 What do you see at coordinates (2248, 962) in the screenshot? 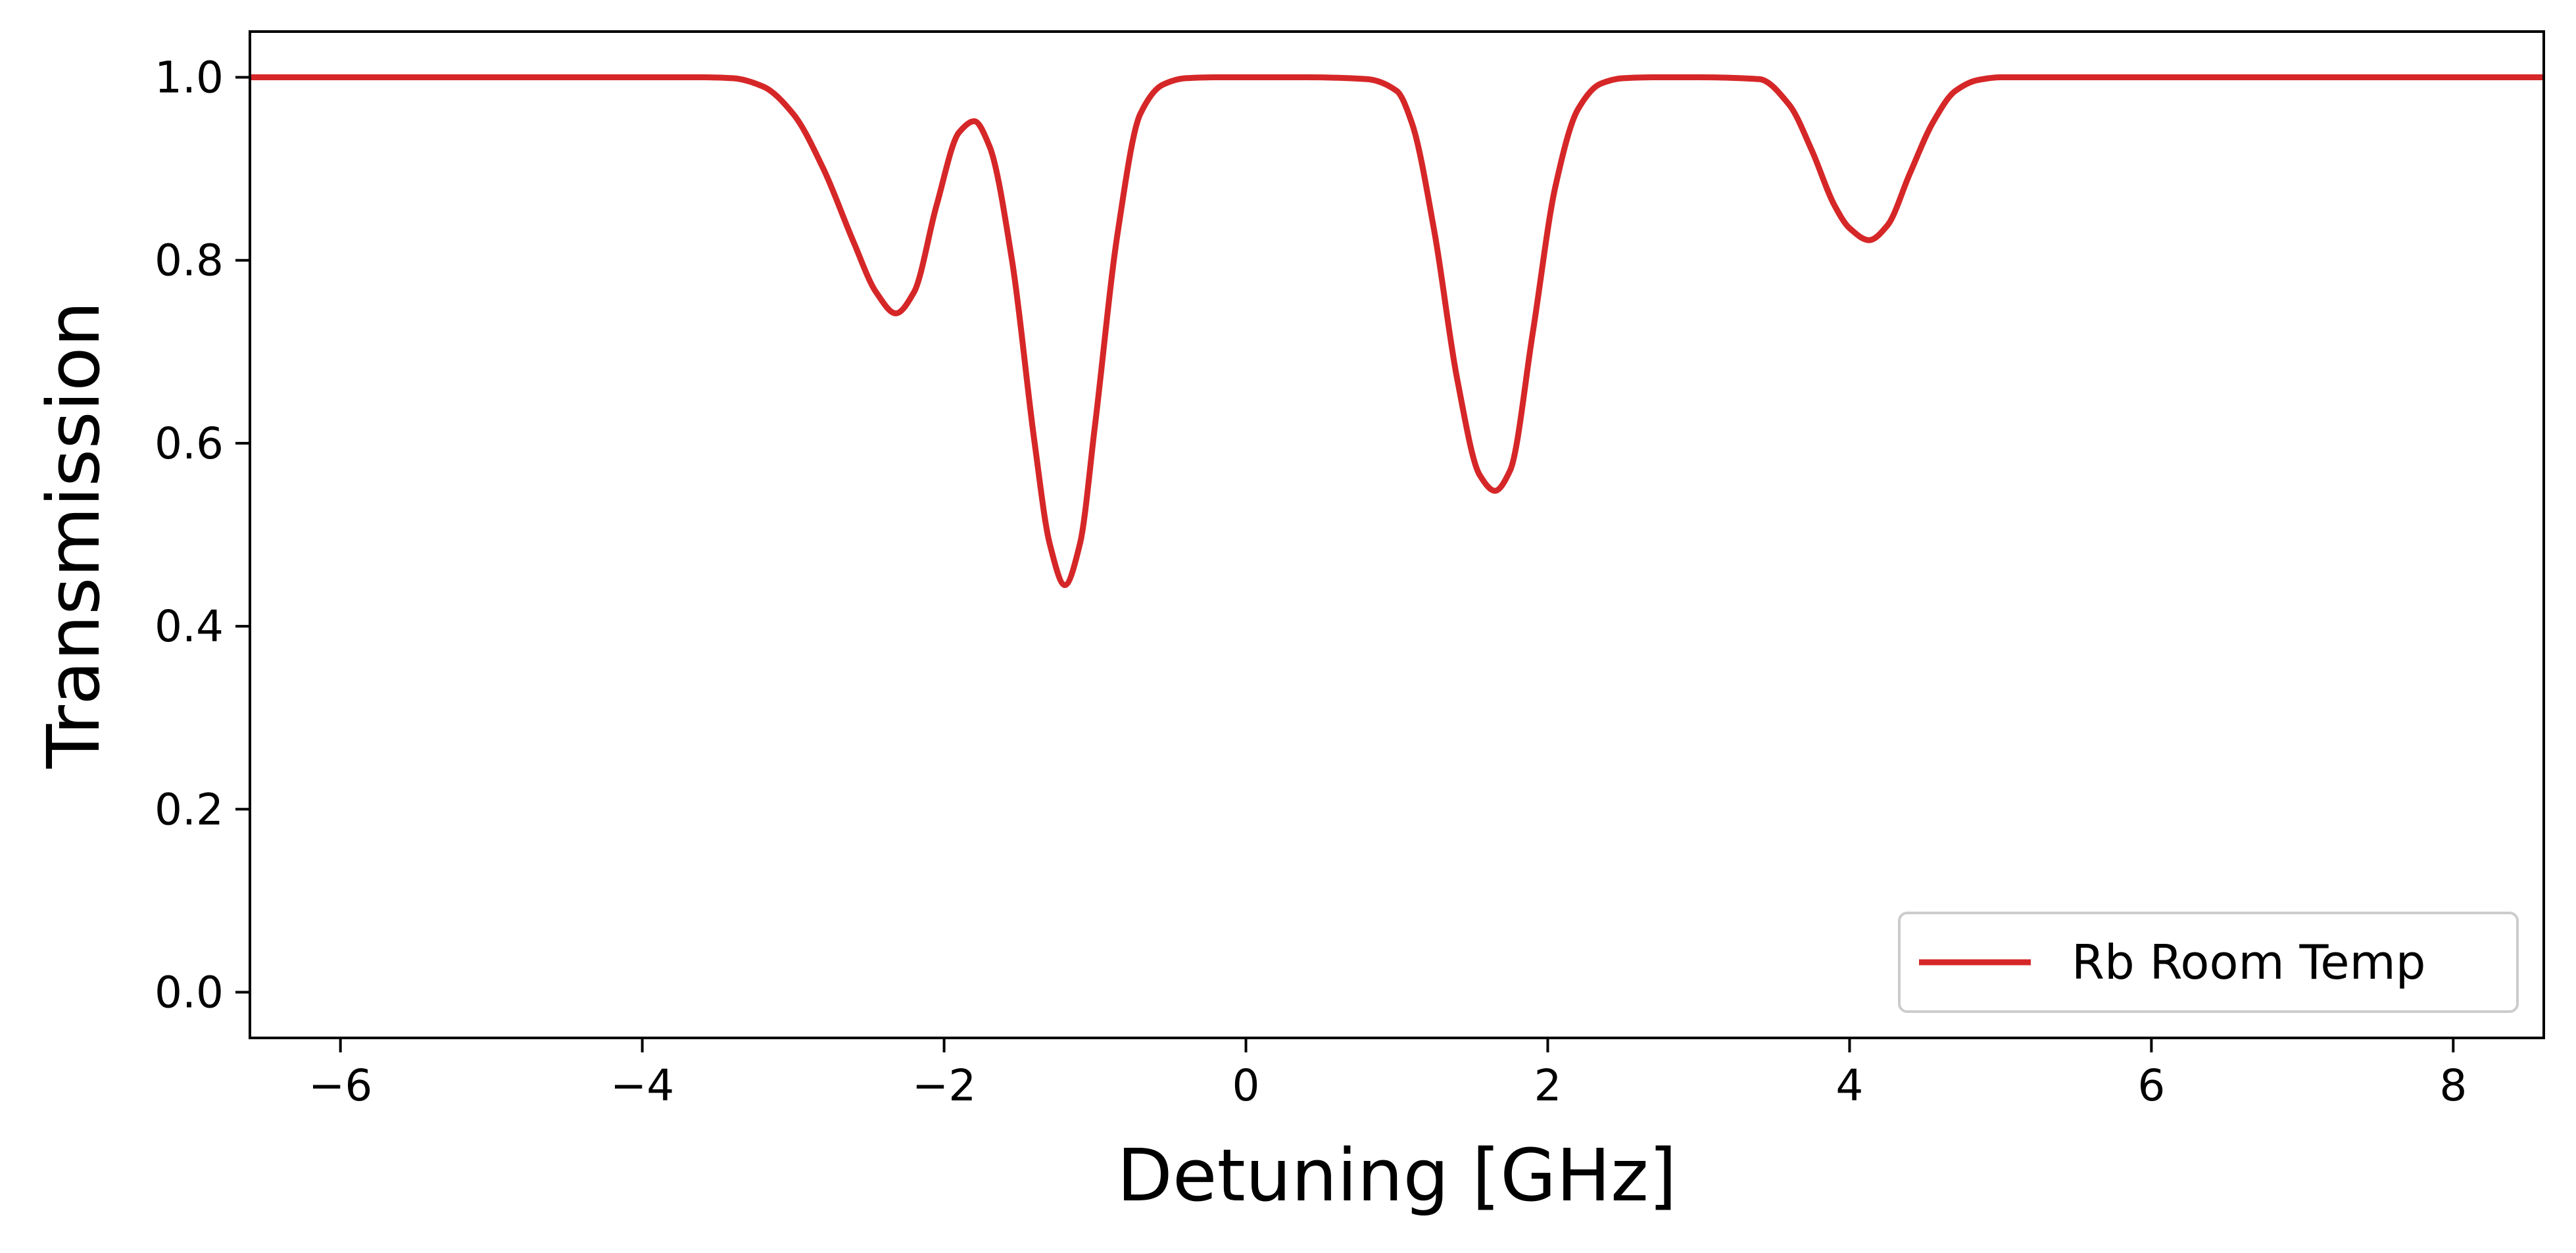
I see `legend-label-rb-room-temp: Rb Room Temp` at bounding box center [2248, 962].